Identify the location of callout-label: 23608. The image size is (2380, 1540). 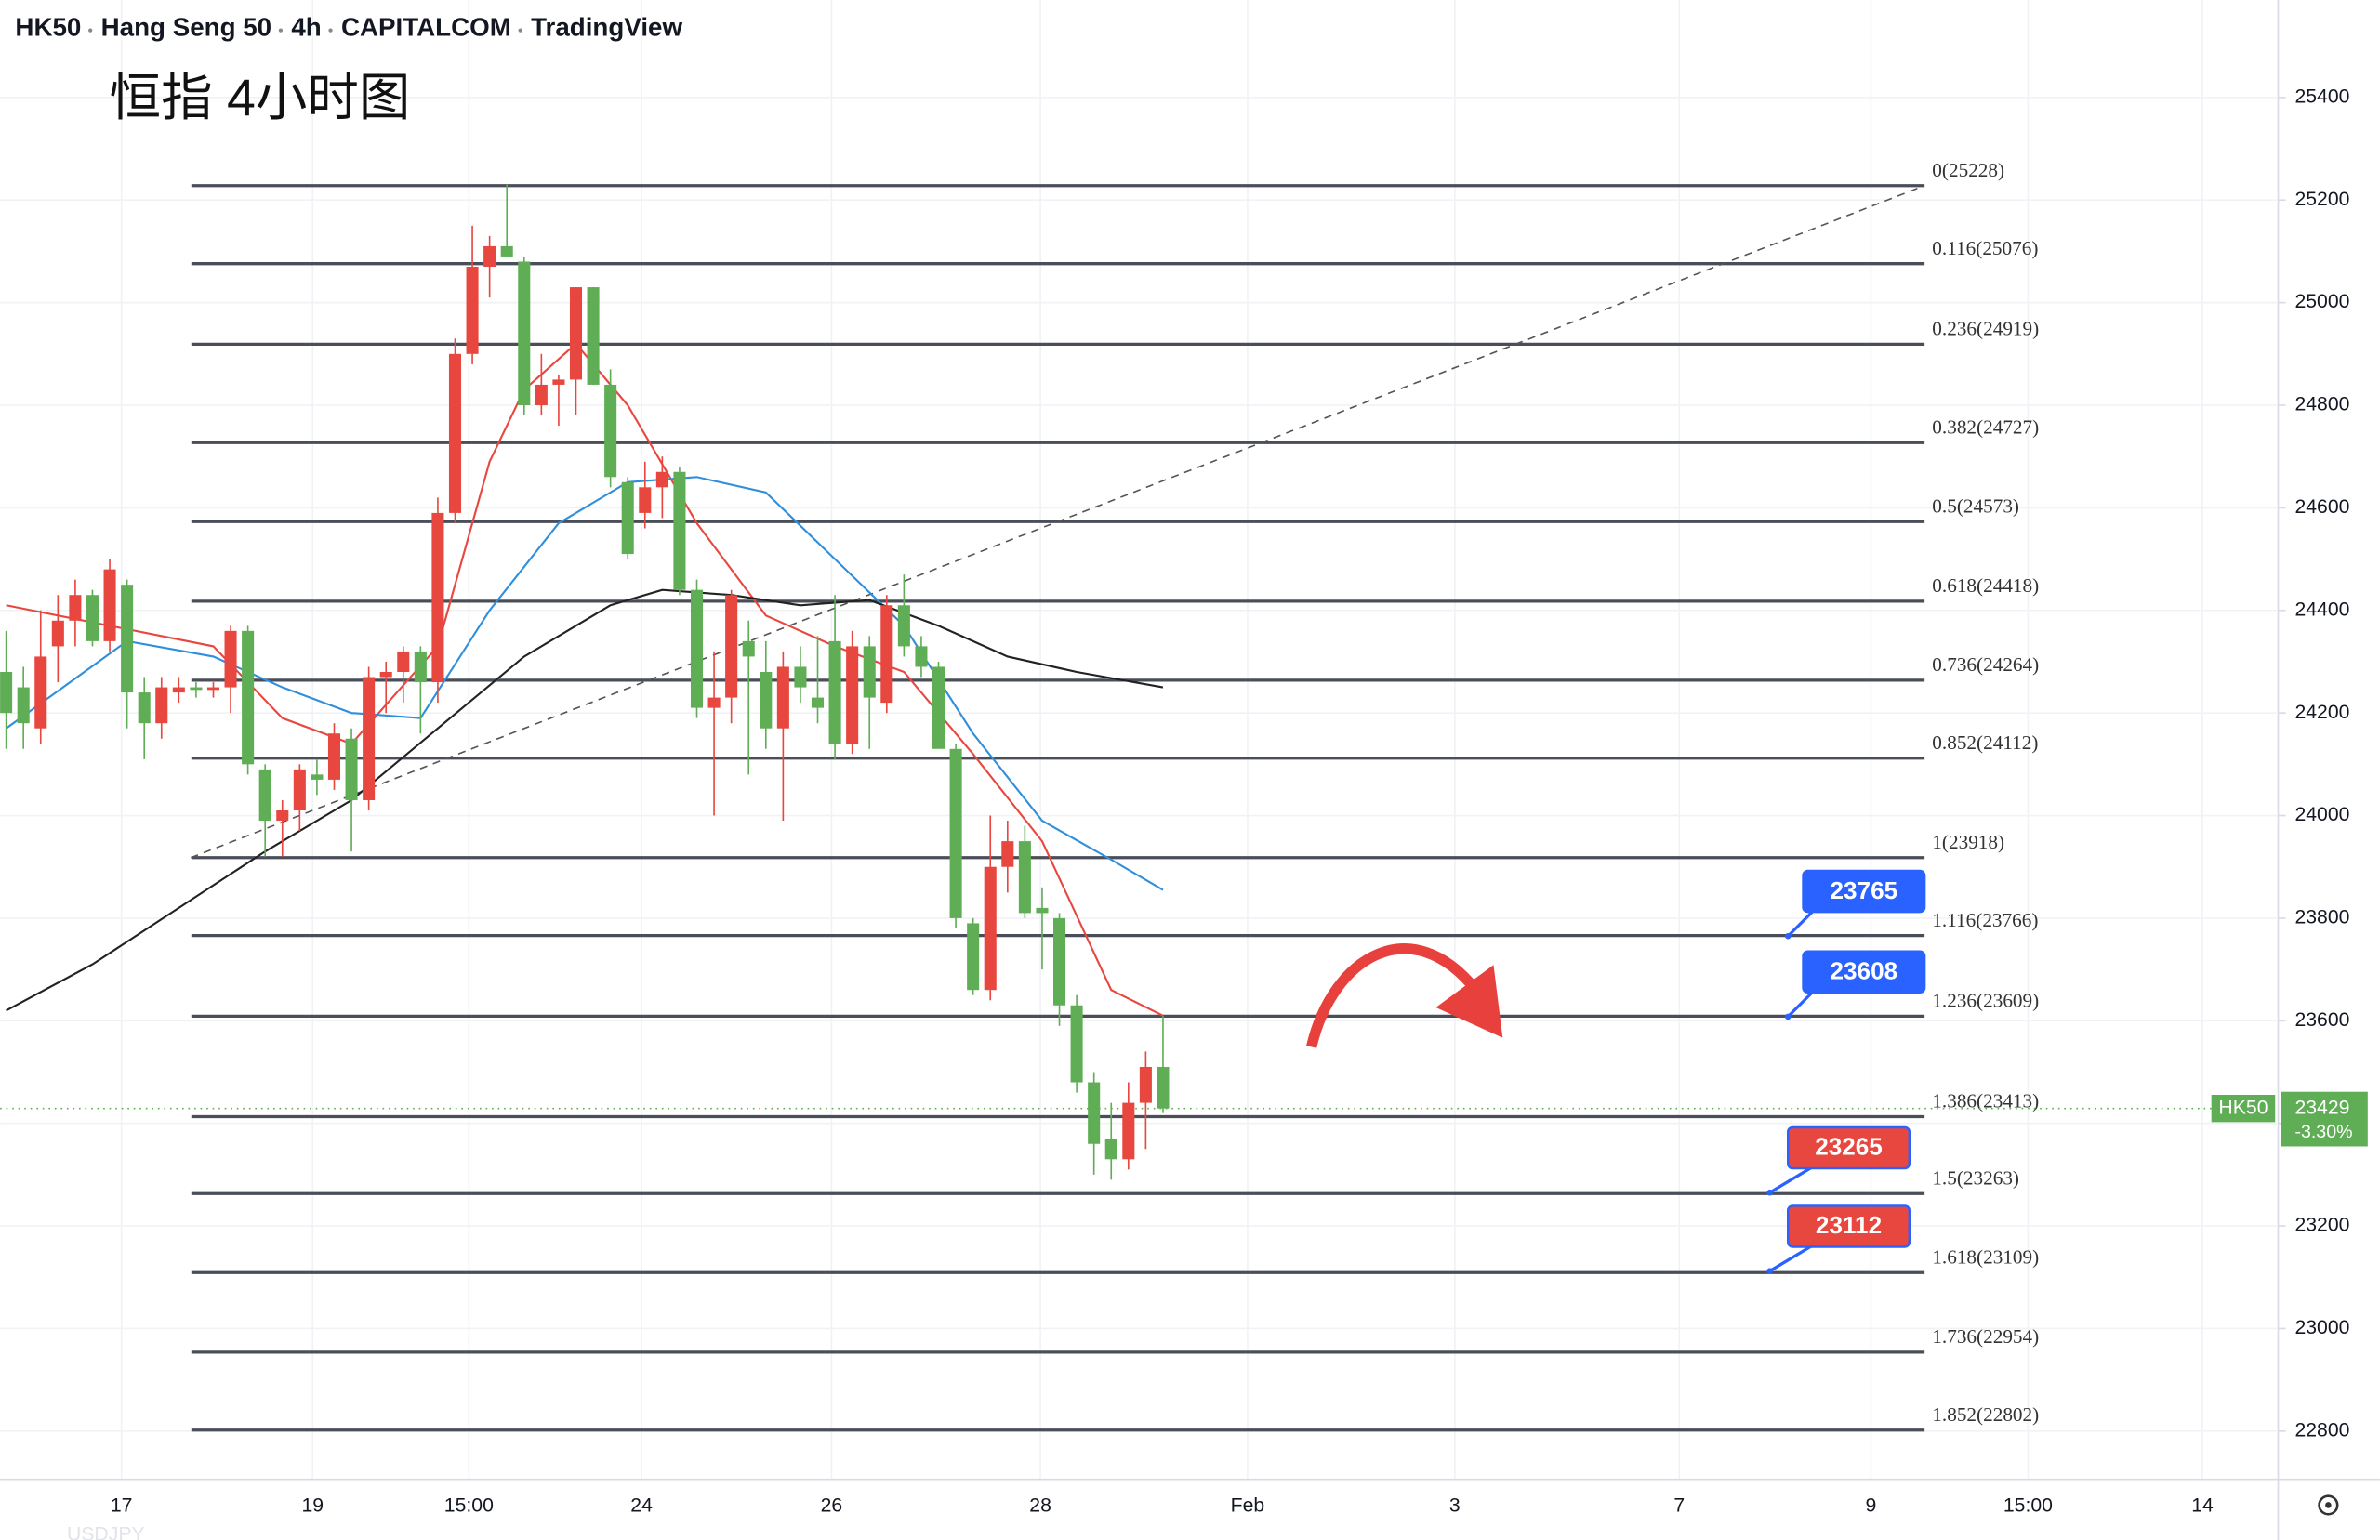
(1864, 970).